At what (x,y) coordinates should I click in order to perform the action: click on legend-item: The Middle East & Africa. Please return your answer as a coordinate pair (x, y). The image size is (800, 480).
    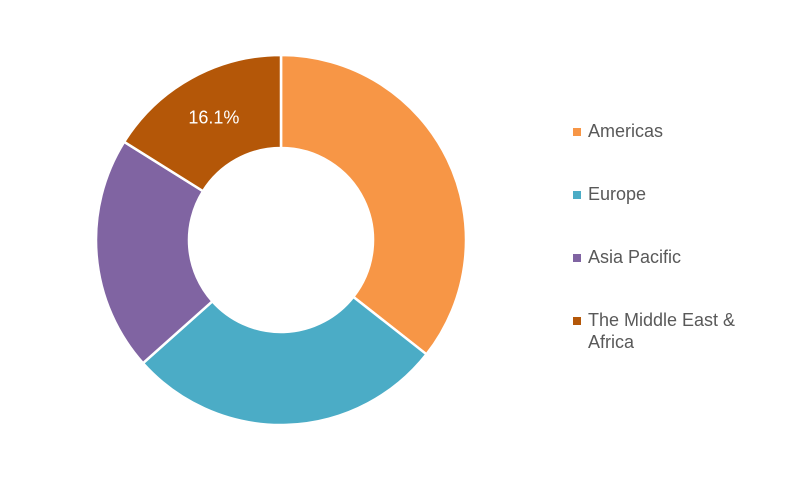
    Looking at the image, I should click on (673, 340).